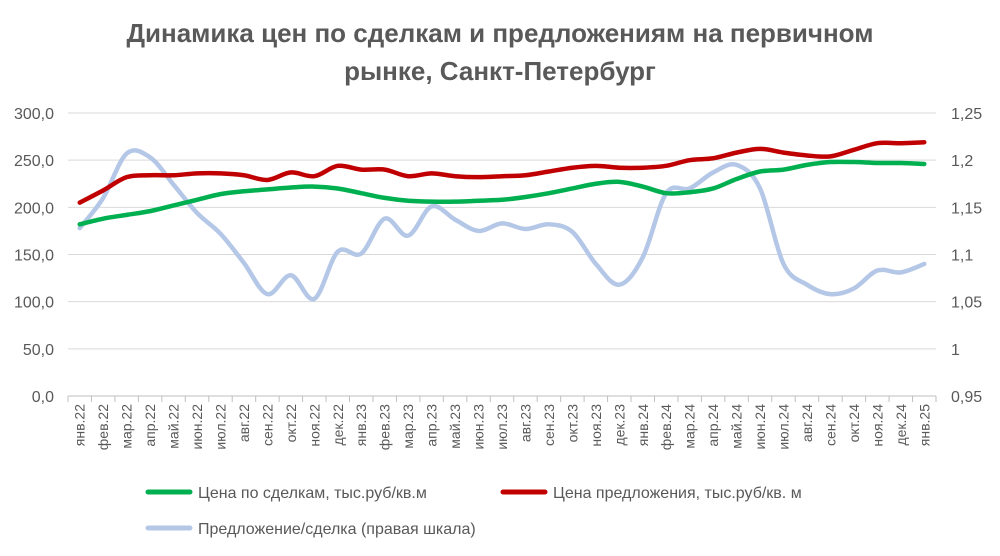 This screenshot has width=1000, height=556. I want to click on left-tick-label: 200,0, so click(34, 208).